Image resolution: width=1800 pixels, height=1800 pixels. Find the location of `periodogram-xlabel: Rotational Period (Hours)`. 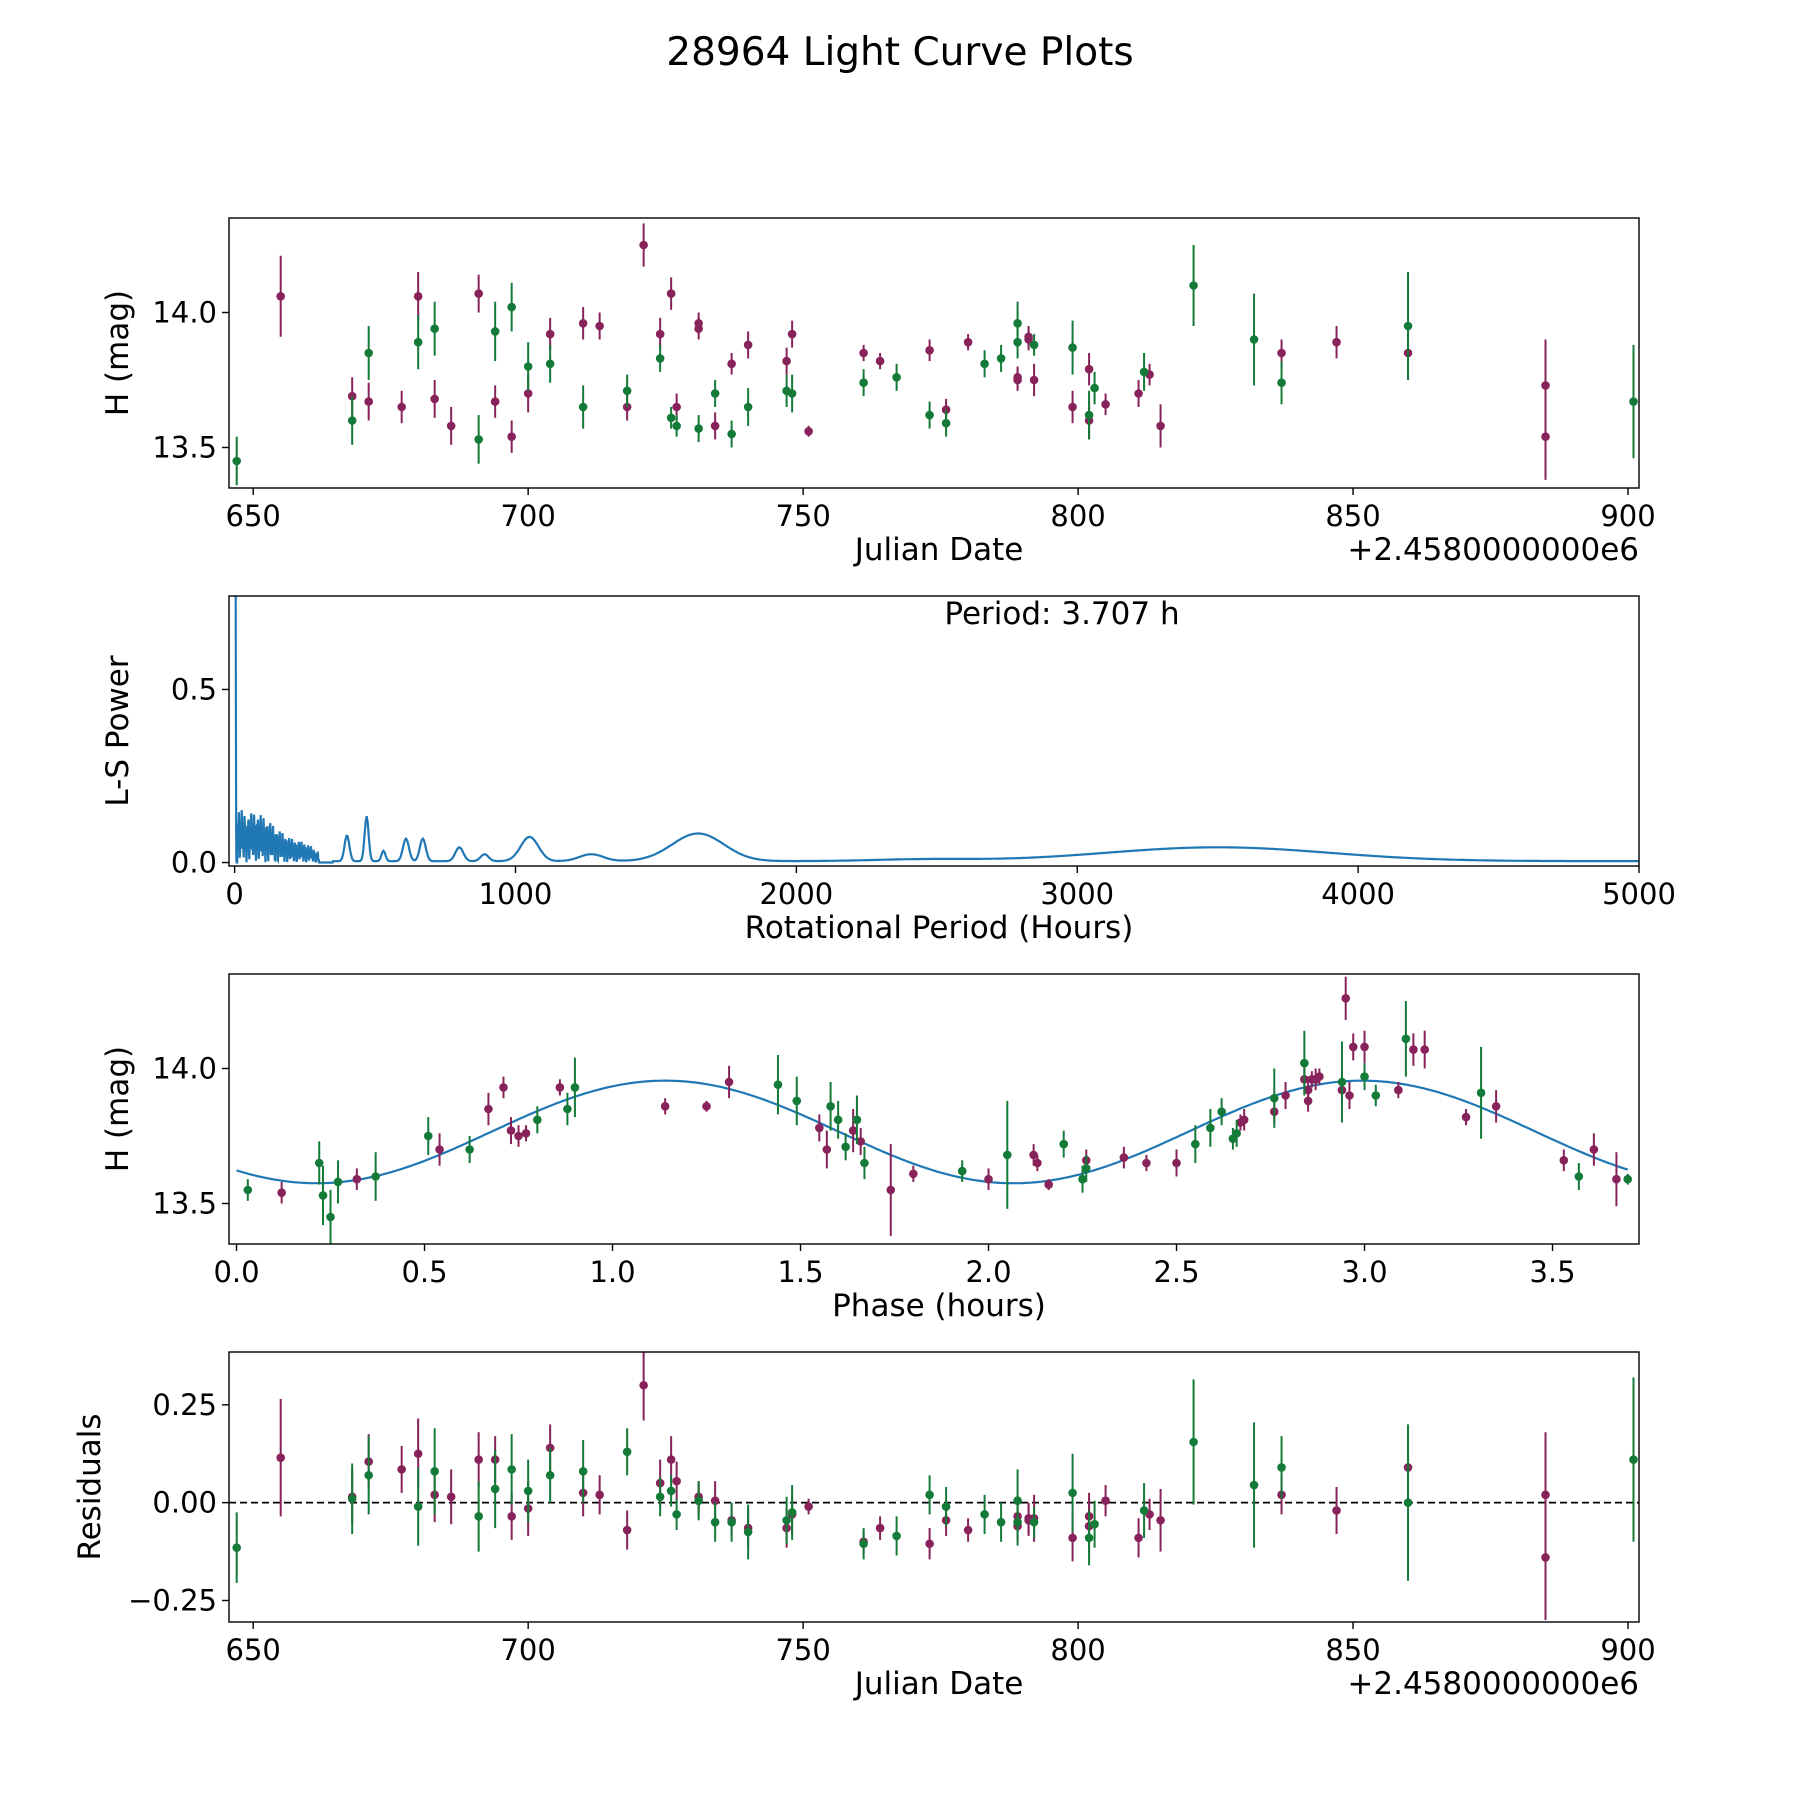

periodogram-xlabel: Rotational Period (Hours) is located at coordinates (939, 928).